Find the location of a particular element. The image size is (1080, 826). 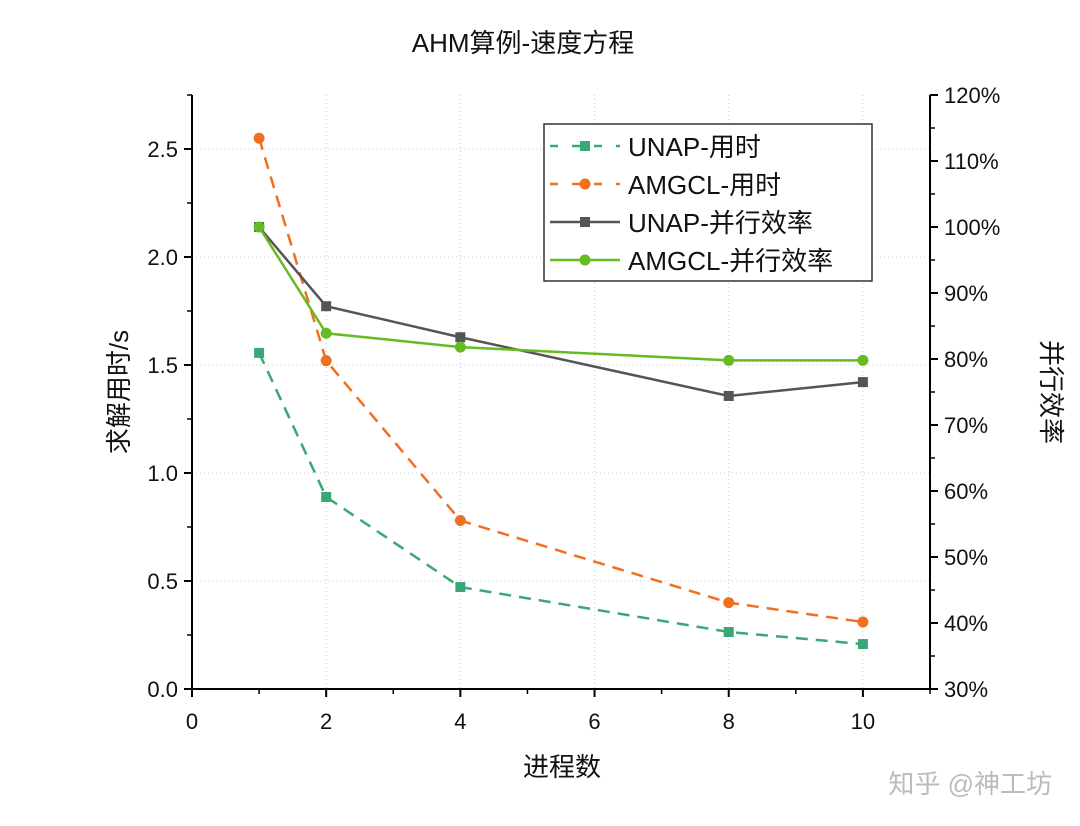

x-axis-label: 进程数 is located at coordinates (562, 767).